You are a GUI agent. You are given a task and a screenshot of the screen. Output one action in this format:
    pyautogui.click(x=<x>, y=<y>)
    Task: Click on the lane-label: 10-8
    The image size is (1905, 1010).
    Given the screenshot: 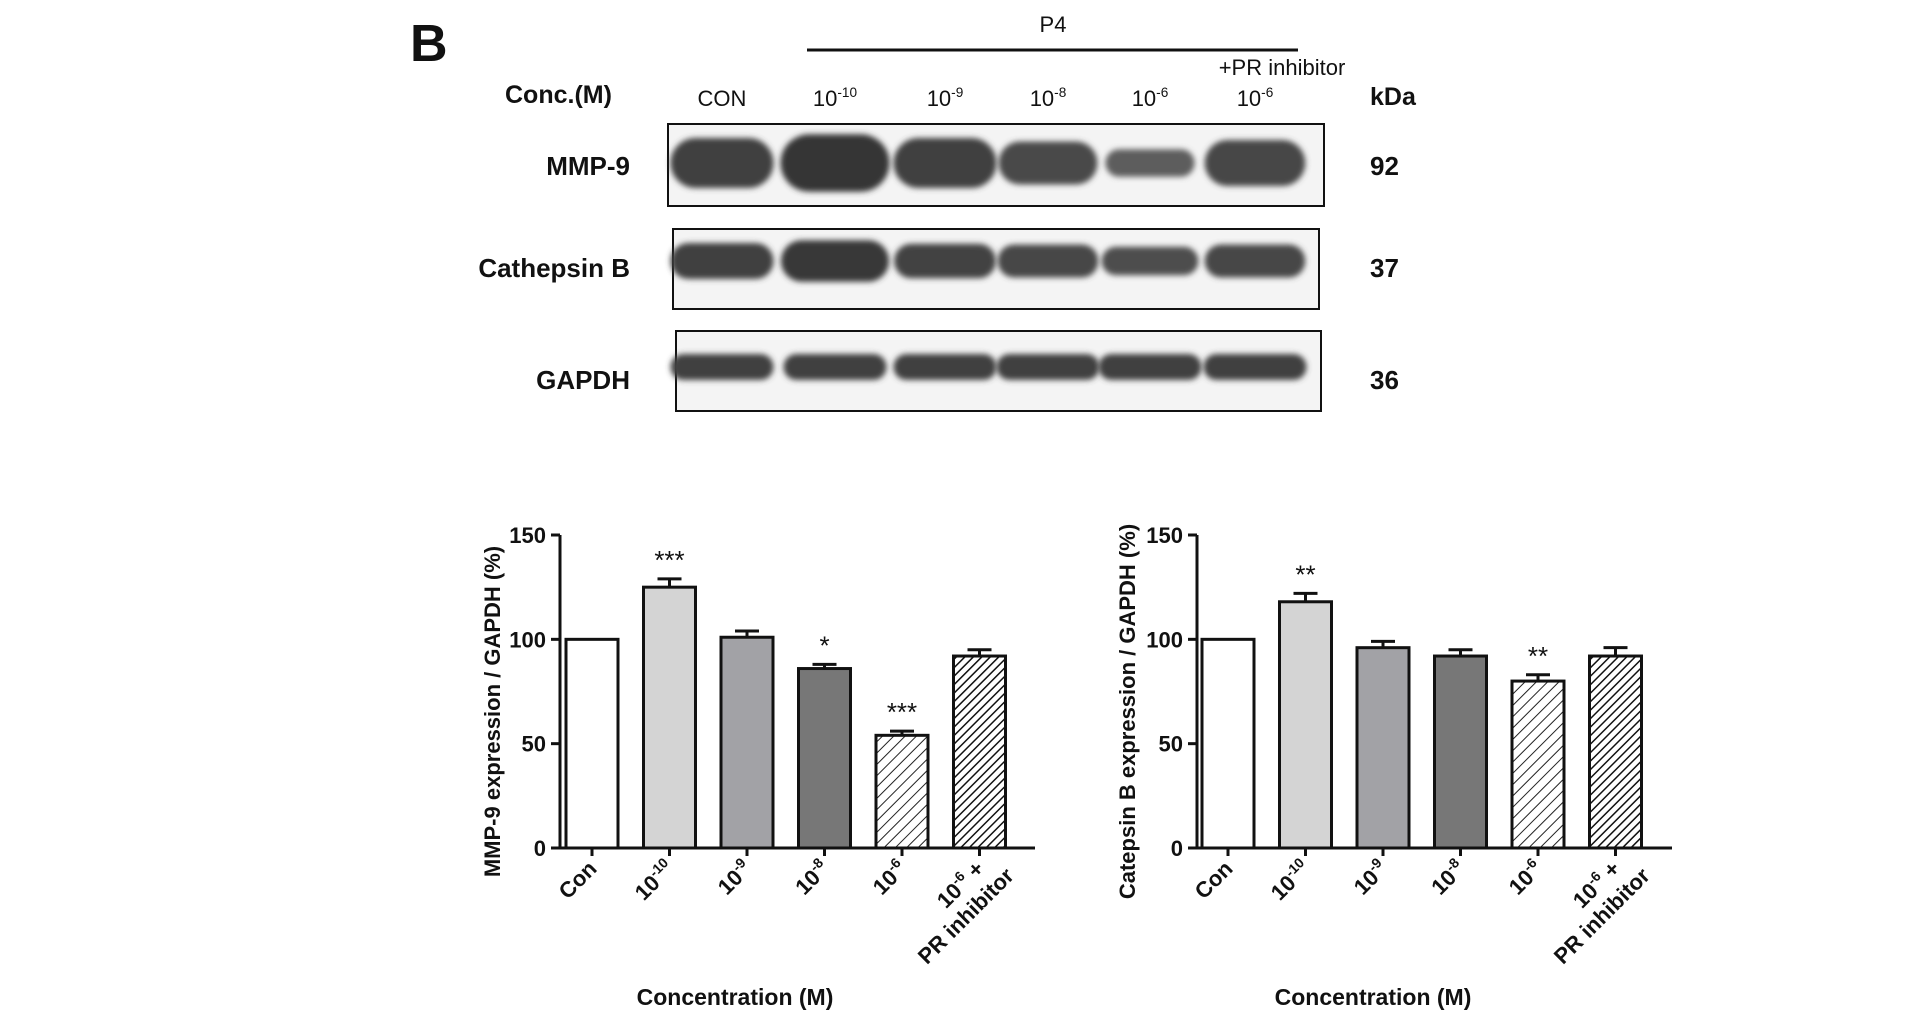 What is the action you would take?
    pyautogui.click(x=1048, y=98)
    